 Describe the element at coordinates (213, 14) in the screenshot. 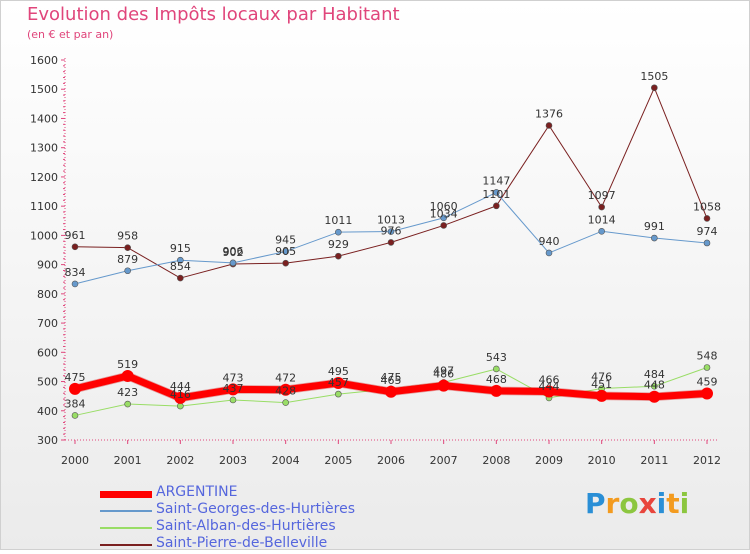

I see `chart-title: Evolution des Impôts locaux par Habitant` at that location.